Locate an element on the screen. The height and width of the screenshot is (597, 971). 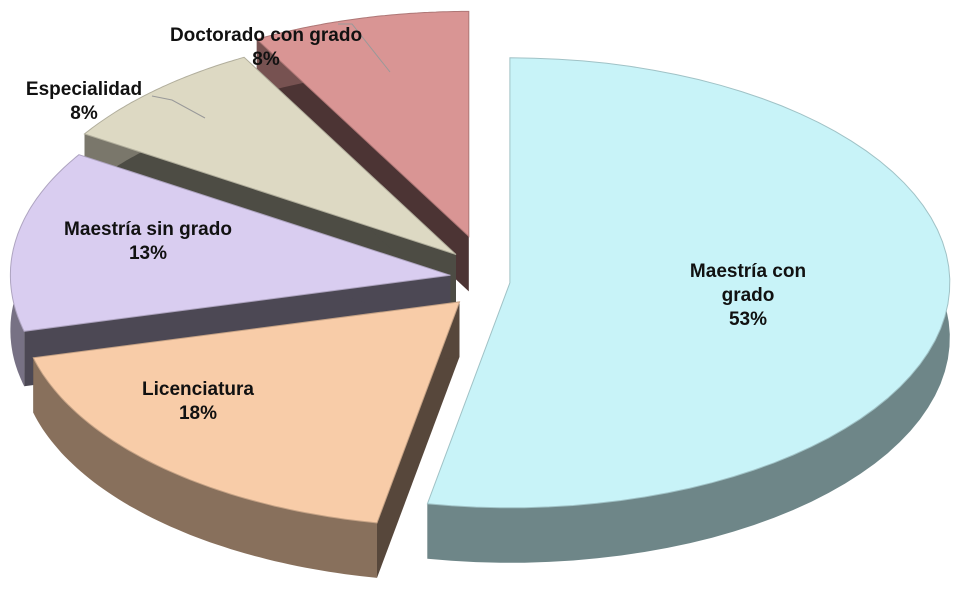
value-label: 13% is located at coordinates (148, 253).